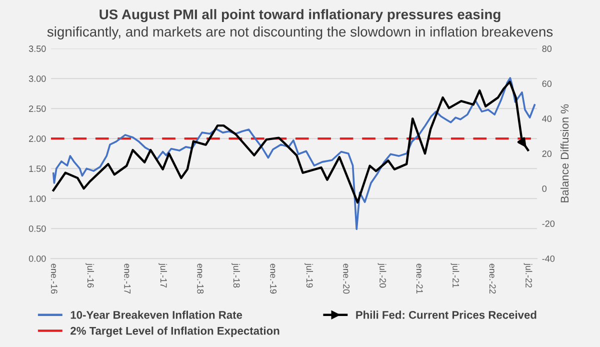 The height and width of the screenshot is (347, 600). I want to click on y2-tick-label: 60, so click(547, 83).